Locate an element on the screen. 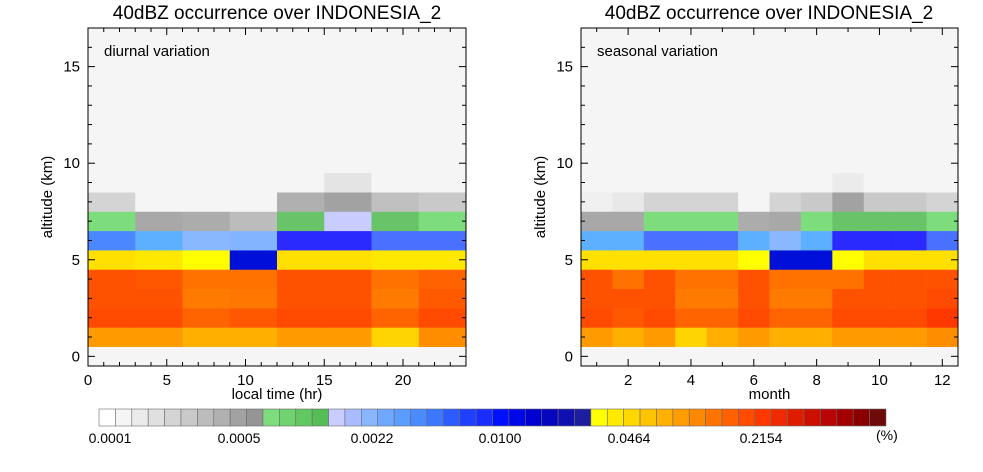 The image size is (983, 472). colorbar-tick-label: 0.0464 is located at coordinates (629, 438).